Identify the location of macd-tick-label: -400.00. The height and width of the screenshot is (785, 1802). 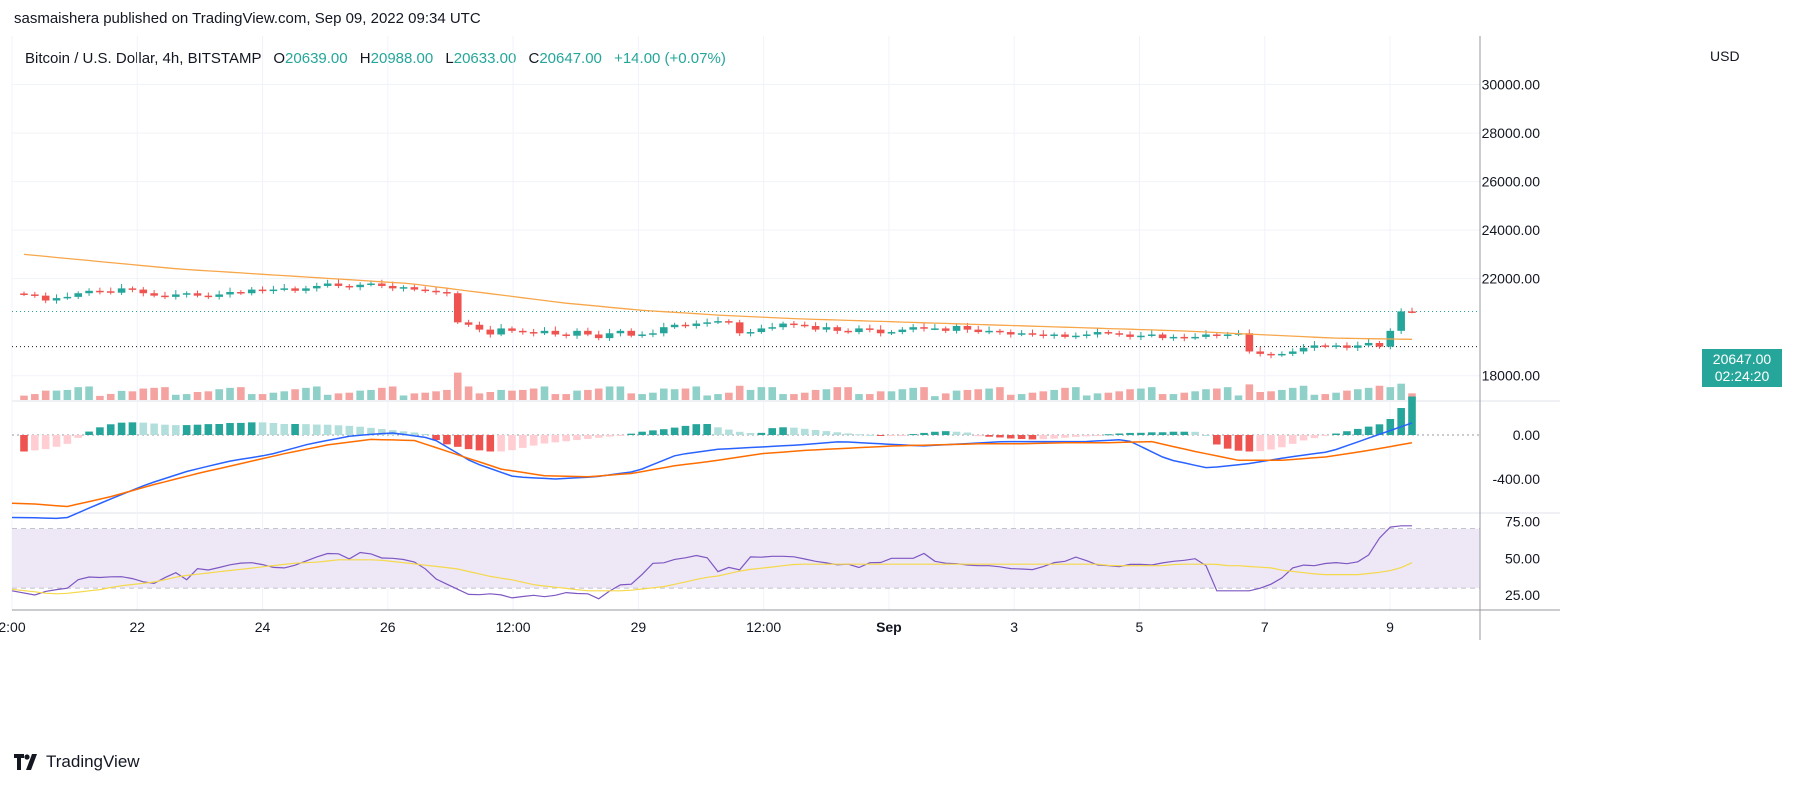
(1517, 479).